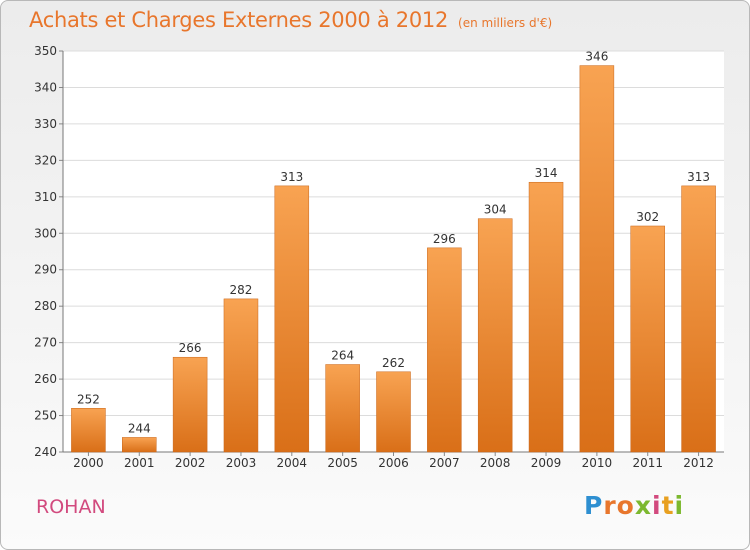  Describe the element at coordinates (698, 463) in the screenshot. I see `x-tick-label: 2012` at that location.